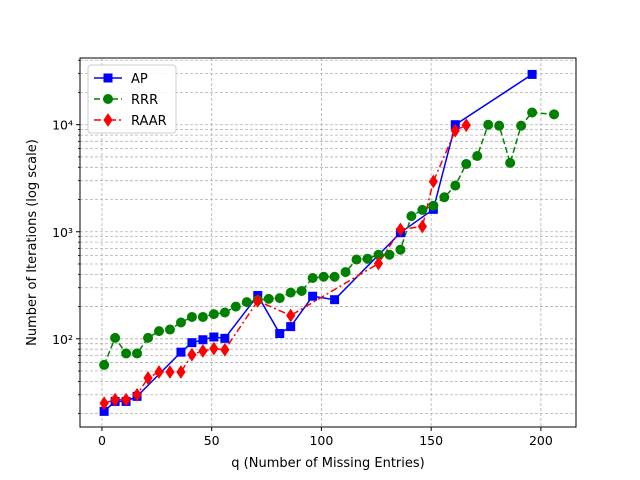 This screenshot has height=480, width=640. I want to click on legend-marker-rrr, so click(108, 99).